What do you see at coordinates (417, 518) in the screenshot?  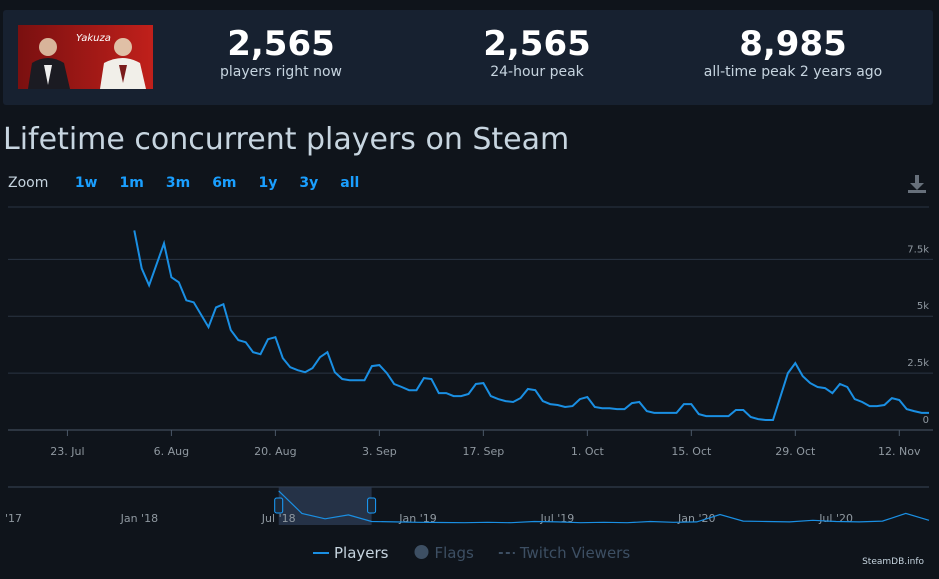 I see `navigator-tick-label: Jan '19` at bounding box center [417, 518].